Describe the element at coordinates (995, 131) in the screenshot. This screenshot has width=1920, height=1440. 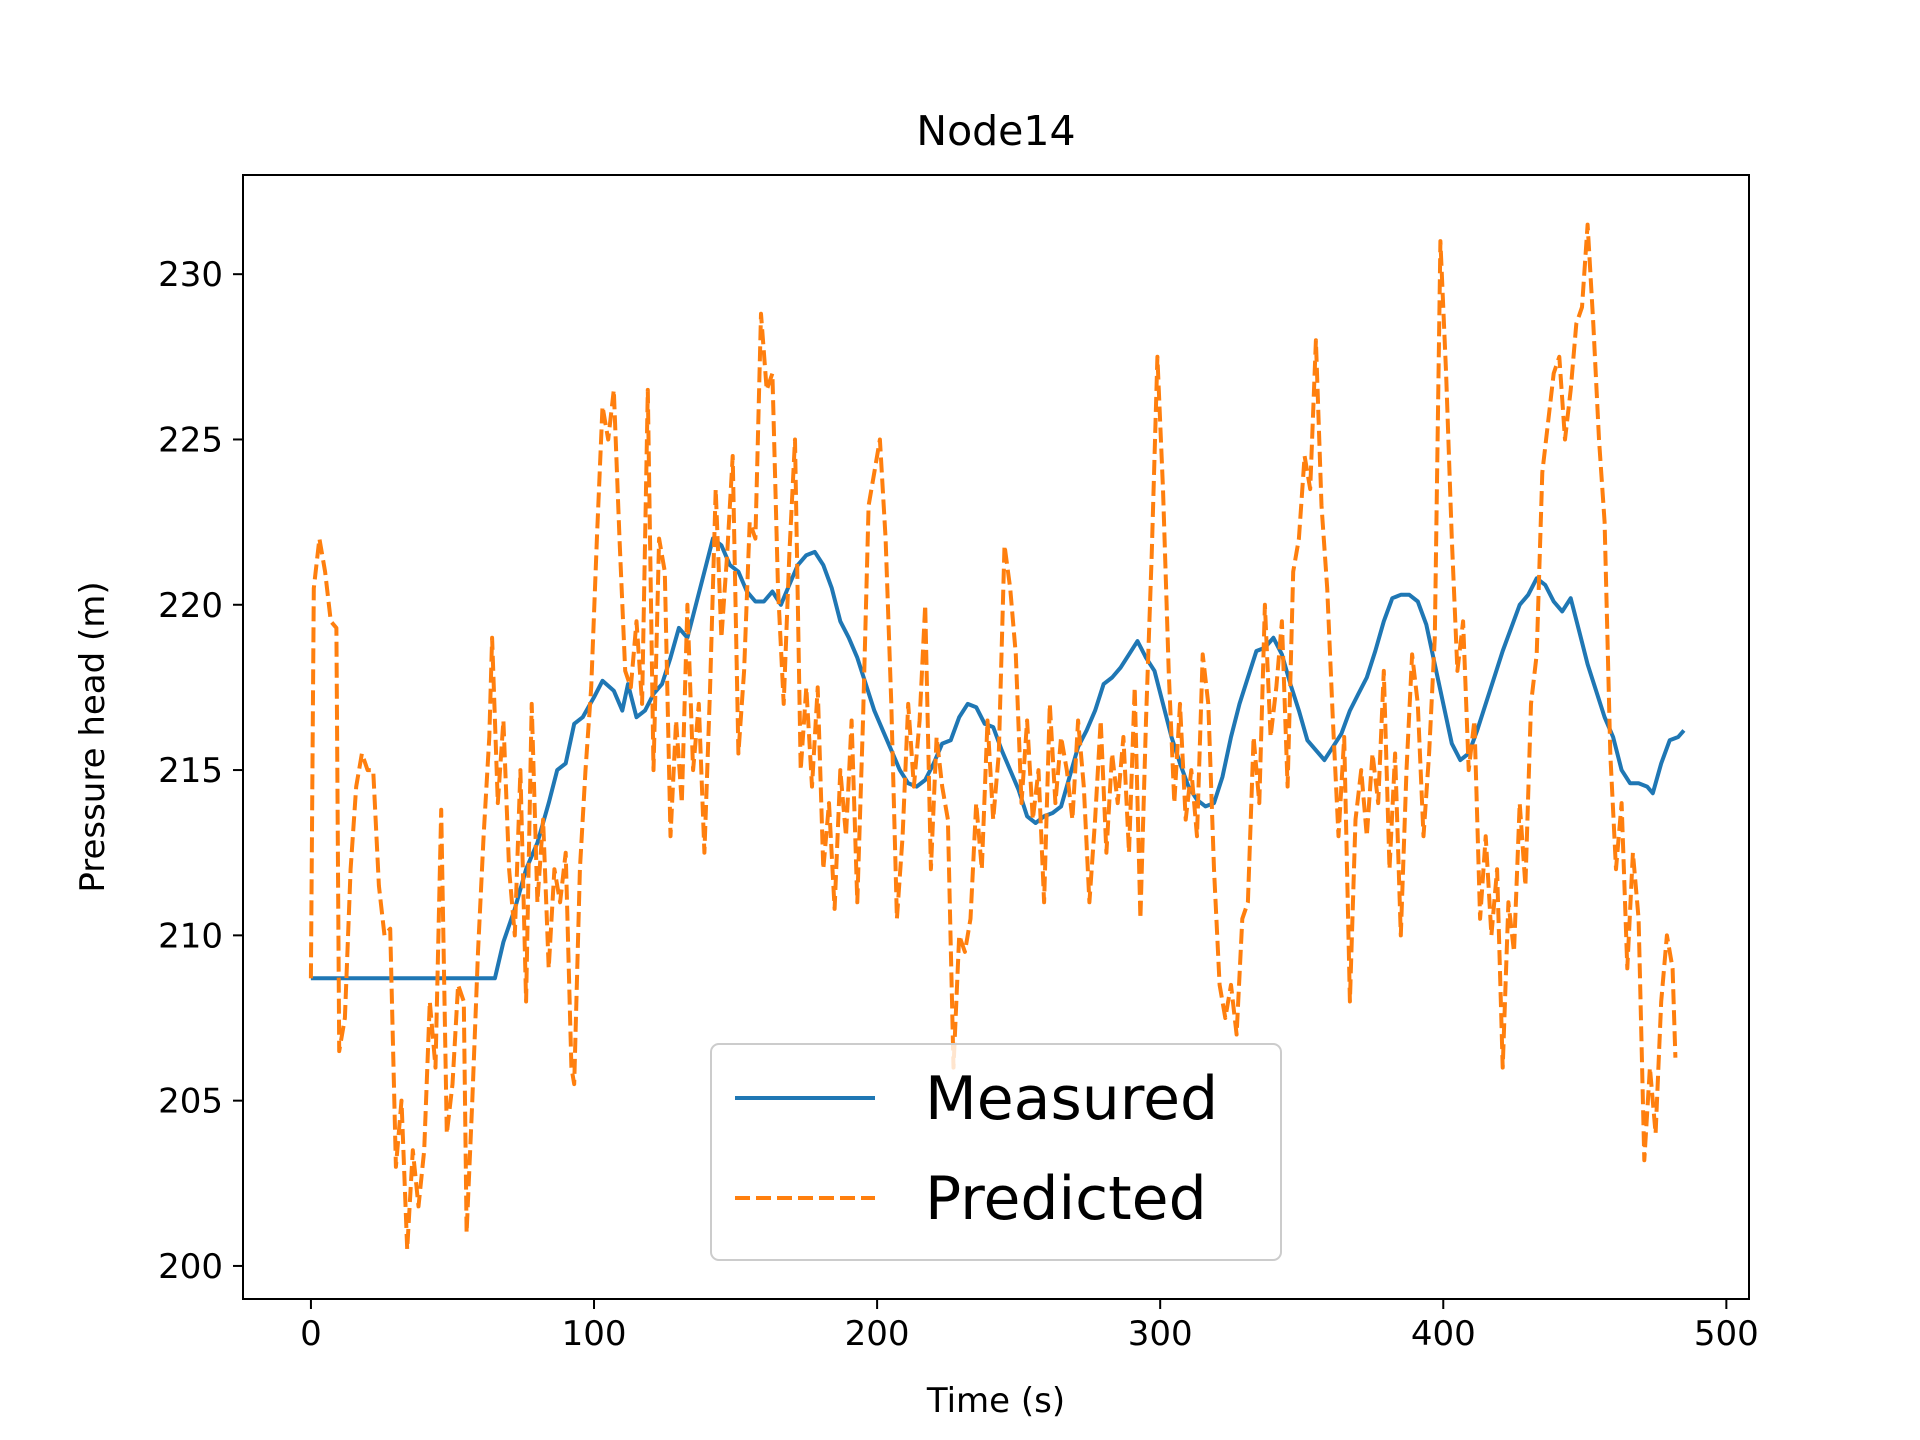
I see `chart-title: Node14` at that location.